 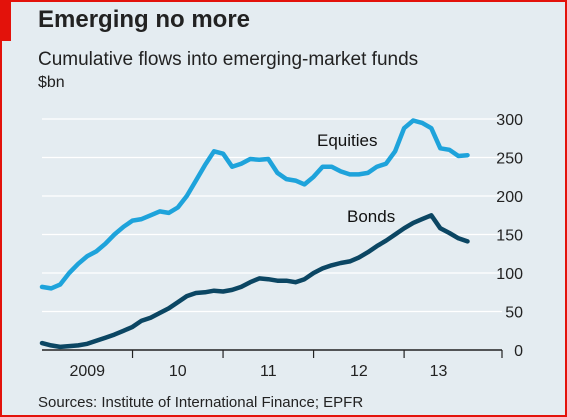 What do you see at coordinates (439, 371) in the screenshot?
I see `x-tick-label-13: 13` at bounding box center [439, 371].